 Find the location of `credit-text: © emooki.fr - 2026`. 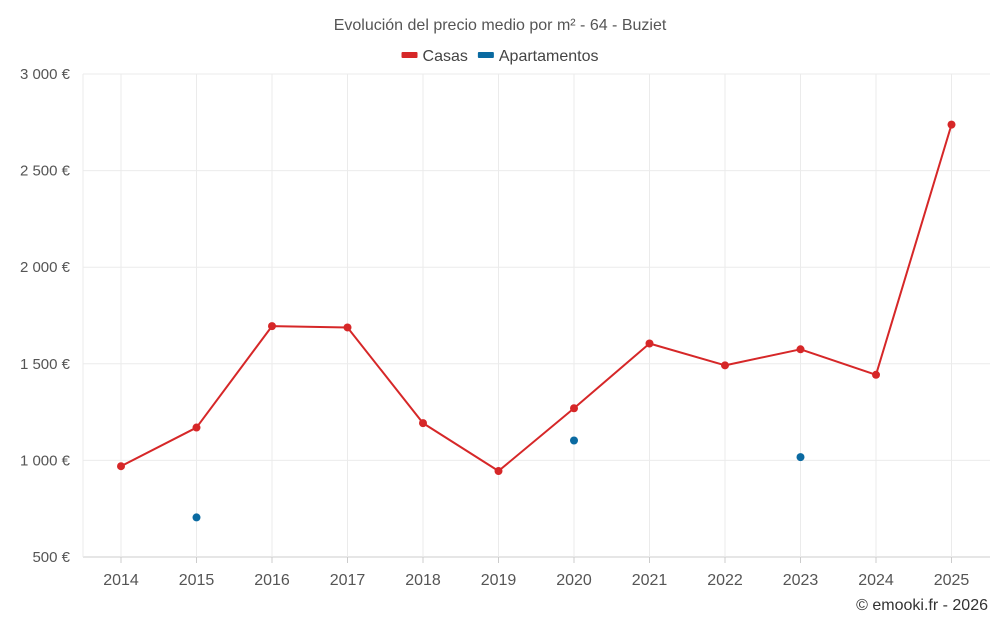

credit-text: © emooki.fr - 2026 is located at coordinates (922, 605).